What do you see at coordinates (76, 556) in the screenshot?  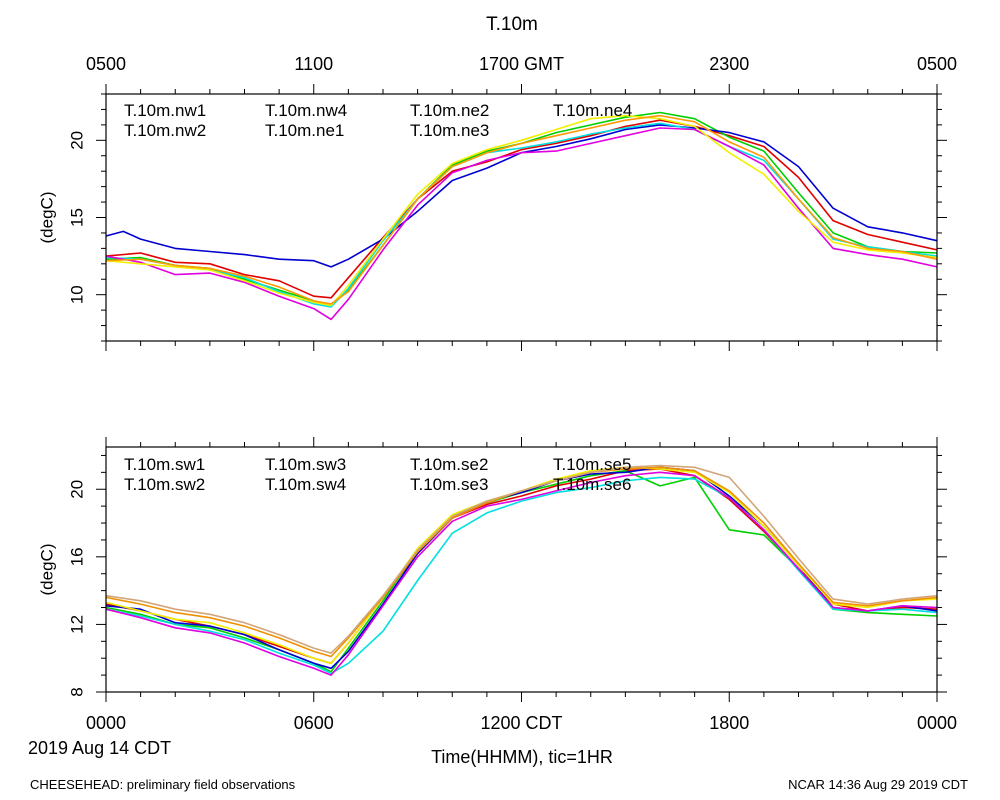 I see `y-tick-label: 16` at bounding box center [76, 556].